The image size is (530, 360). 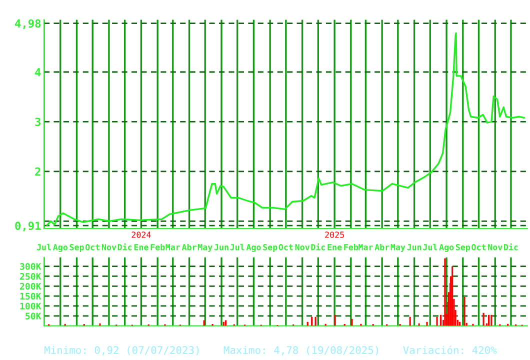 I want to click on y-tick-label: 250K, so click(x=31, y=276).